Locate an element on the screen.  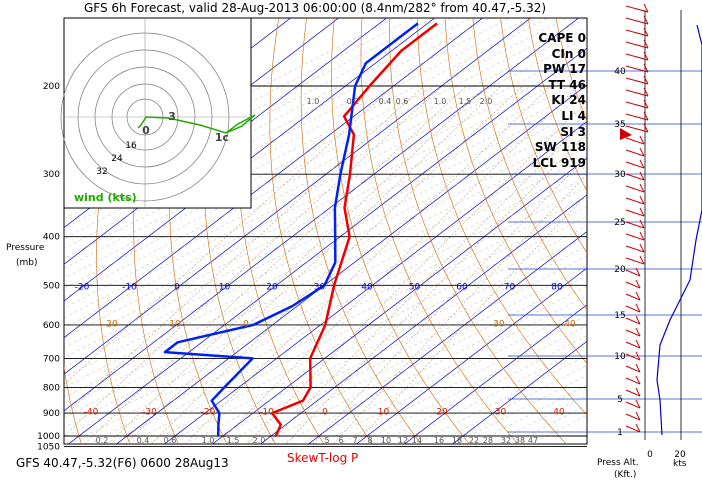
mixing-ratio-top-label: 1.5 is located at coordinates (465, 101).